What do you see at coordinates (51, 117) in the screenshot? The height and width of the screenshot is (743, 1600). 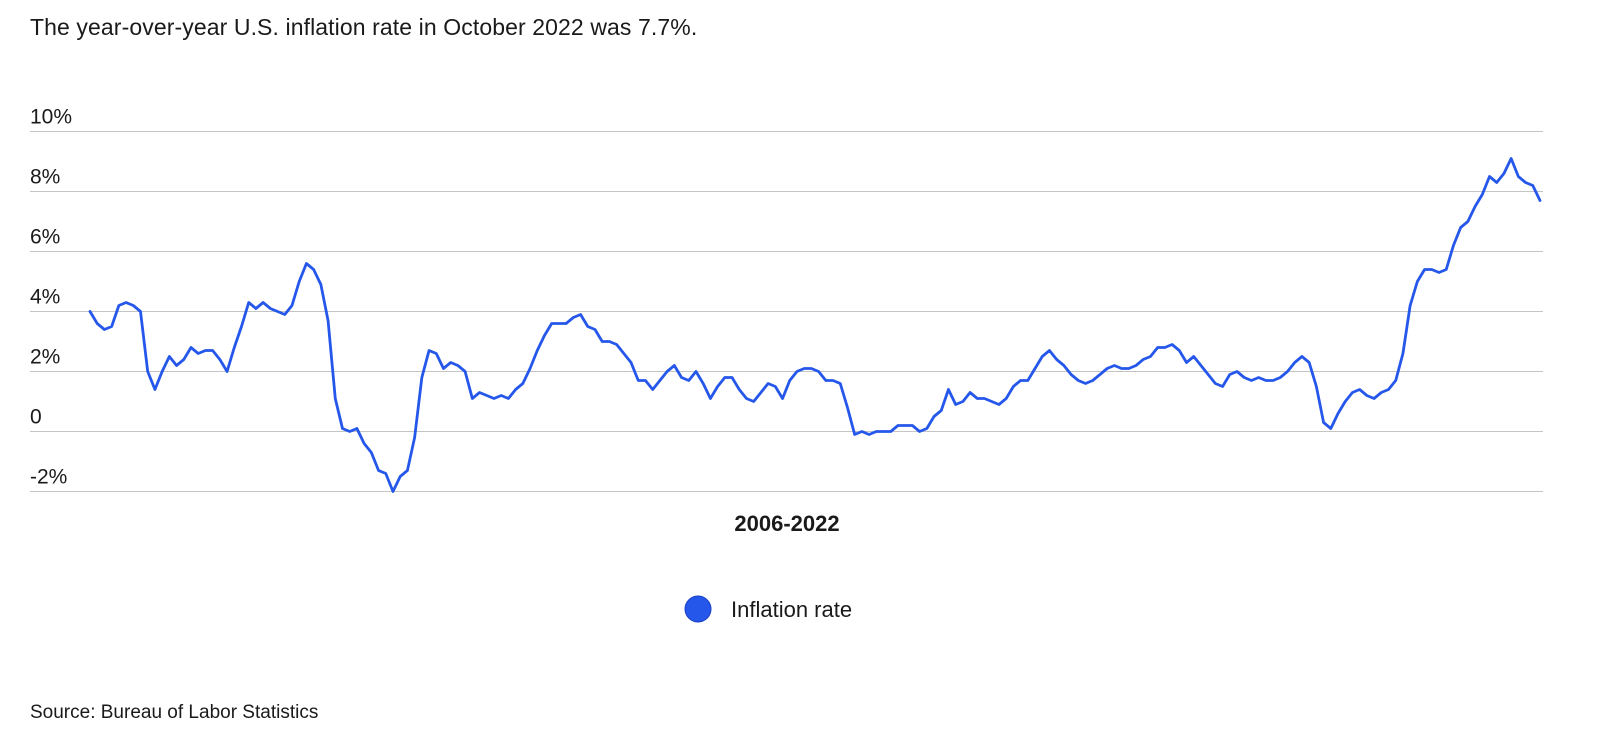 I see `y-tick-label: 10%` at bounding box center [51, 117].